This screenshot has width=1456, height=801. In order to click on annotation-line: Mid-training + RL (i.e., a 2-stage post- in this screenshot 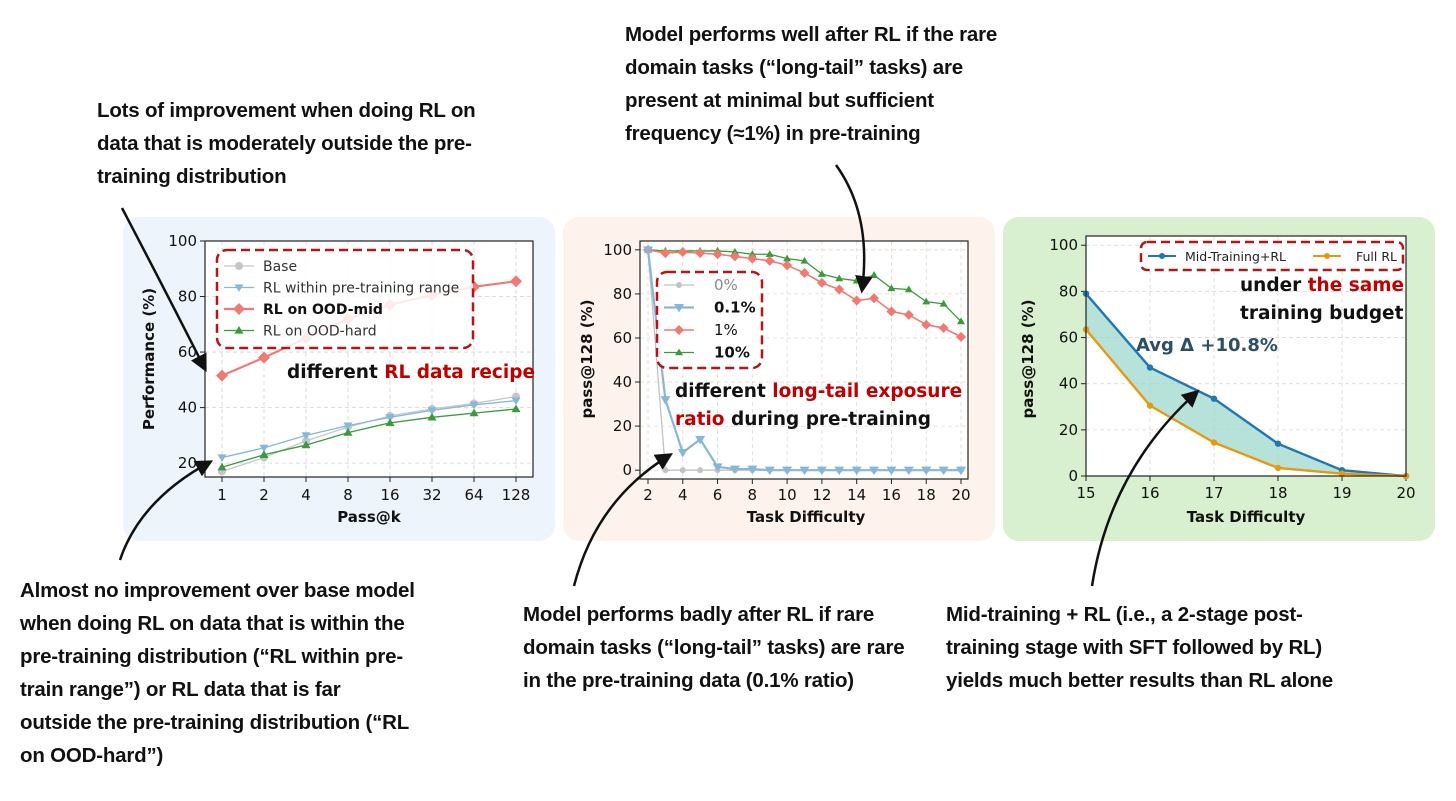, I will do `click(1124, 614)`.